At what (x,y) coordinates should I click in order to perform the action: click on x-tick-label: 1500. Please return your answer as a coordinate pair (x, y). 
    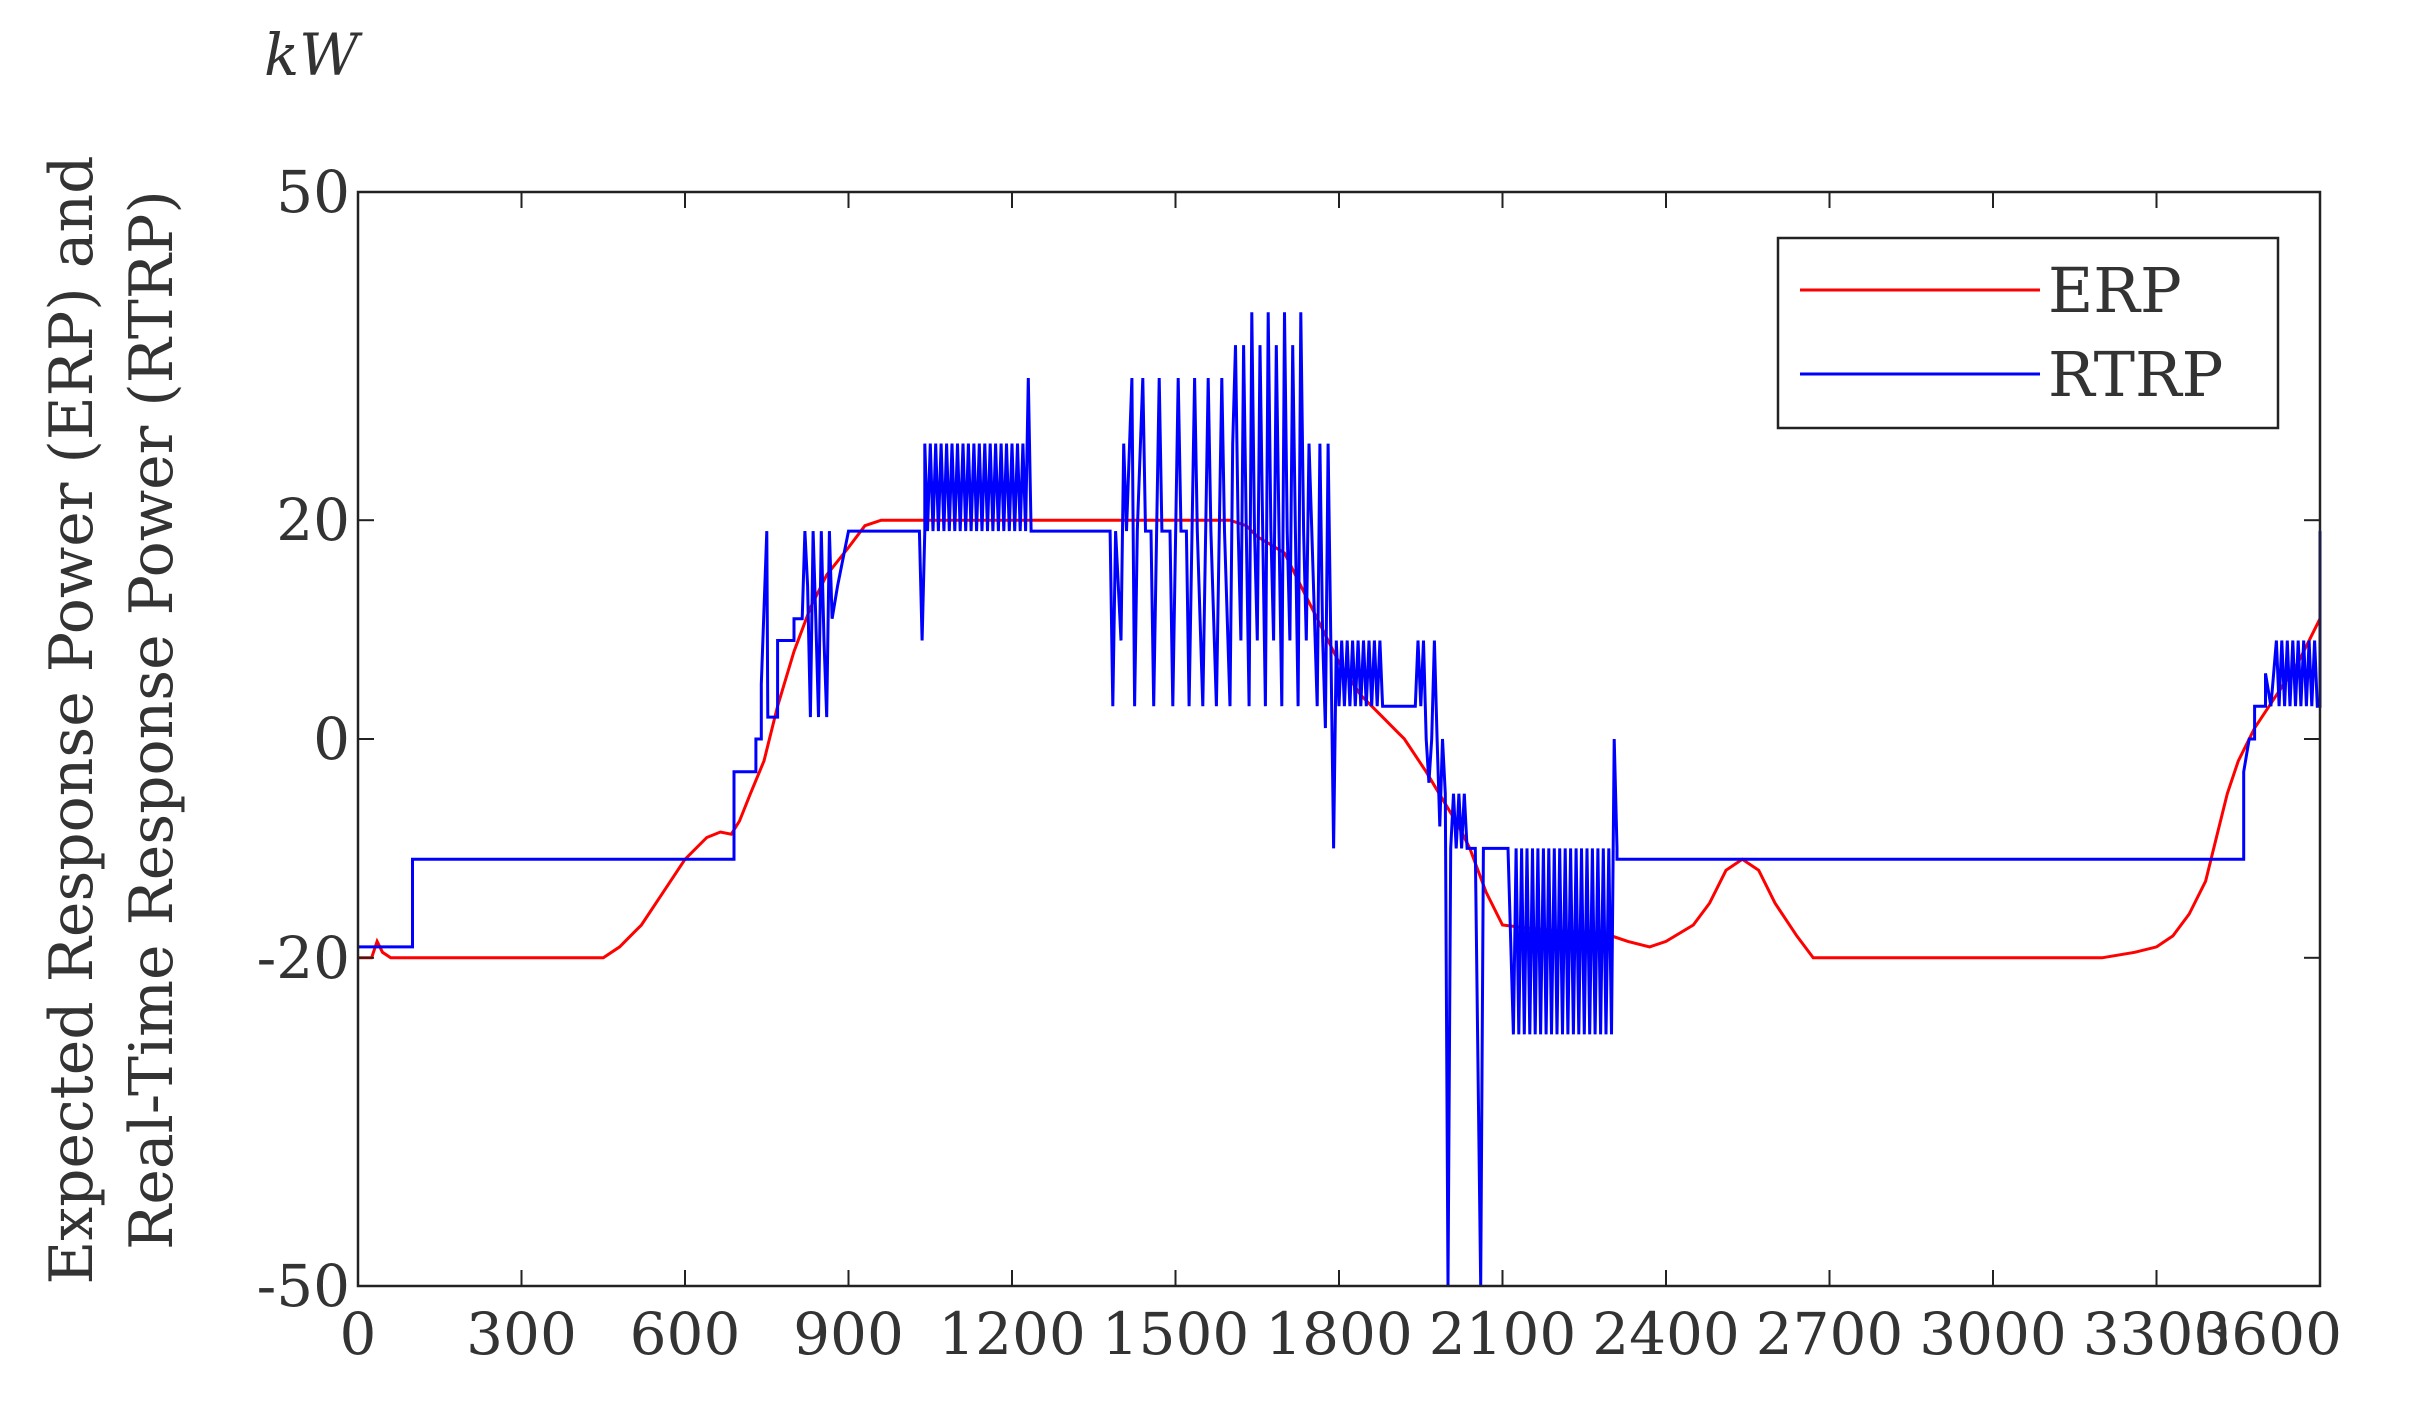
    Looking at the image, I should click on (1176, 1334).